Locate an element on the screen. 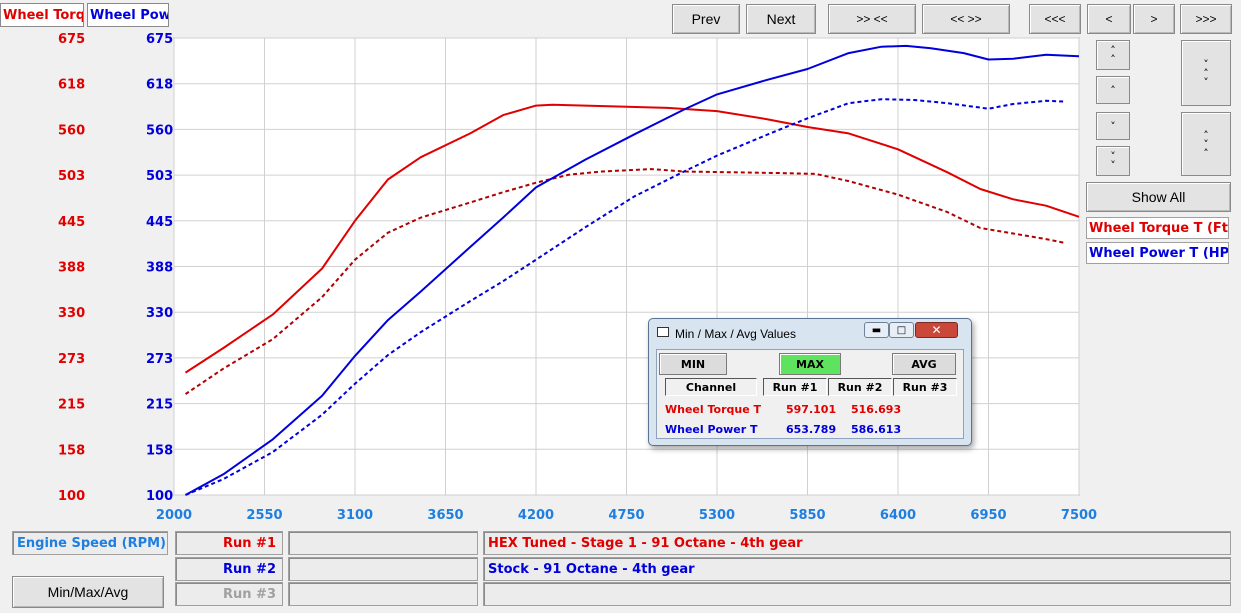  next-button: Next is located at coordinates (781, 19).